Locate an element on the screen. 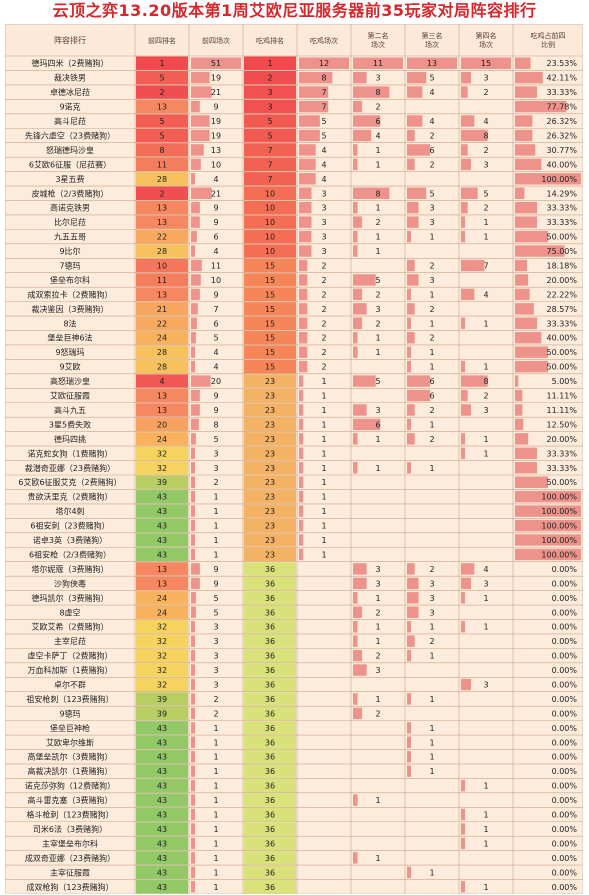 This screenshot has width=589, height=895. row-name: 德玛凯尔（3费赌狗） is located at coordinates (69, 598).